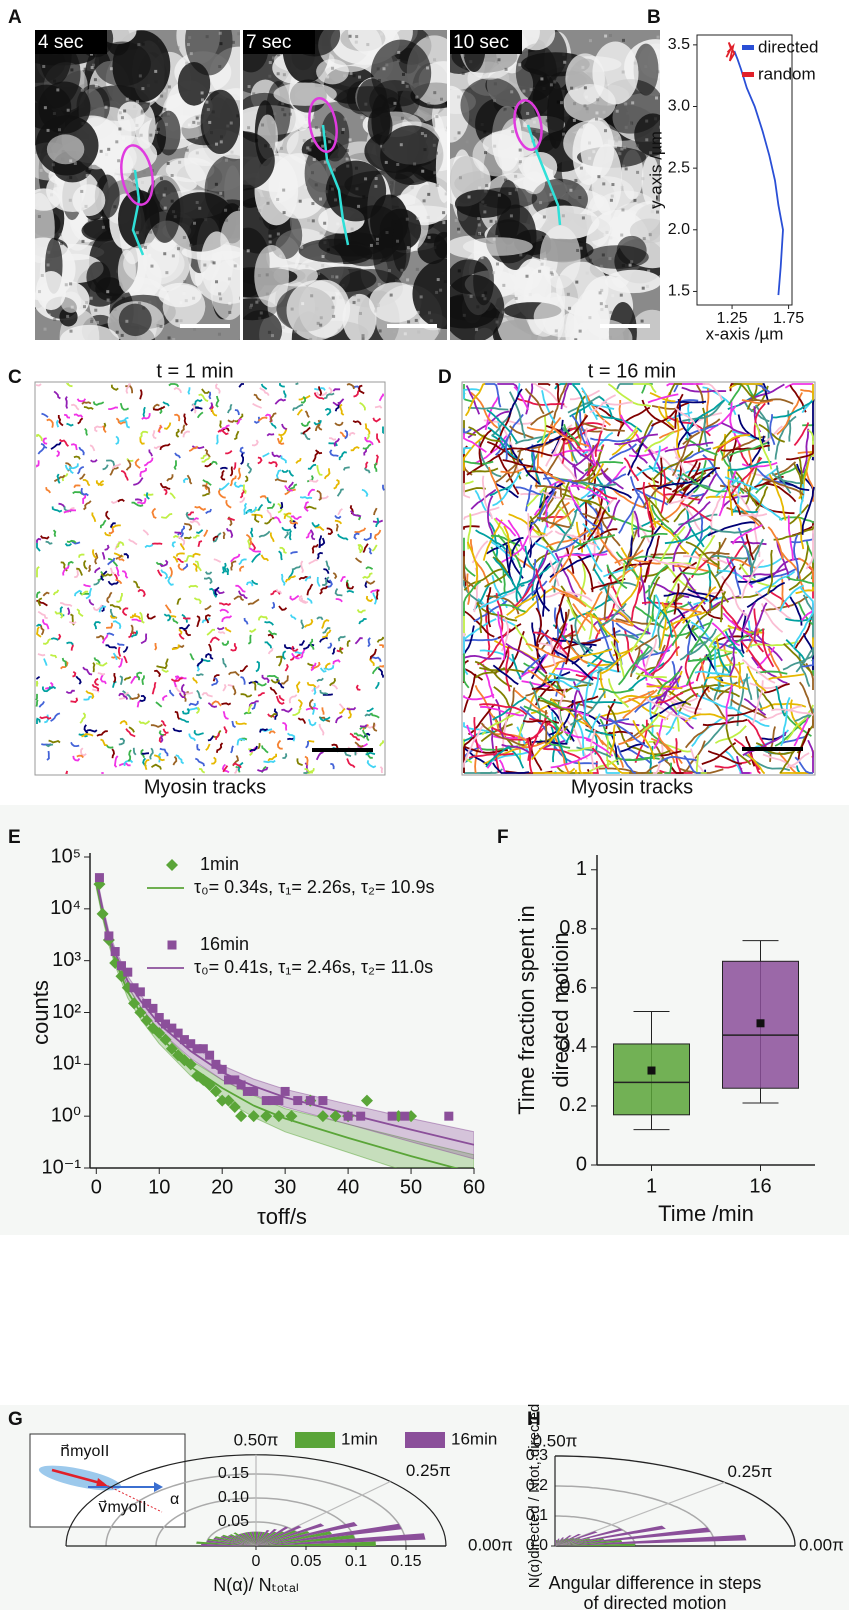 The width and height of the screenshot is (849, 1610). What do you see at coordinates (679, 291) in the screenshot?
I see `y-tick-label: 1.5` at bounding box center [679, 291].